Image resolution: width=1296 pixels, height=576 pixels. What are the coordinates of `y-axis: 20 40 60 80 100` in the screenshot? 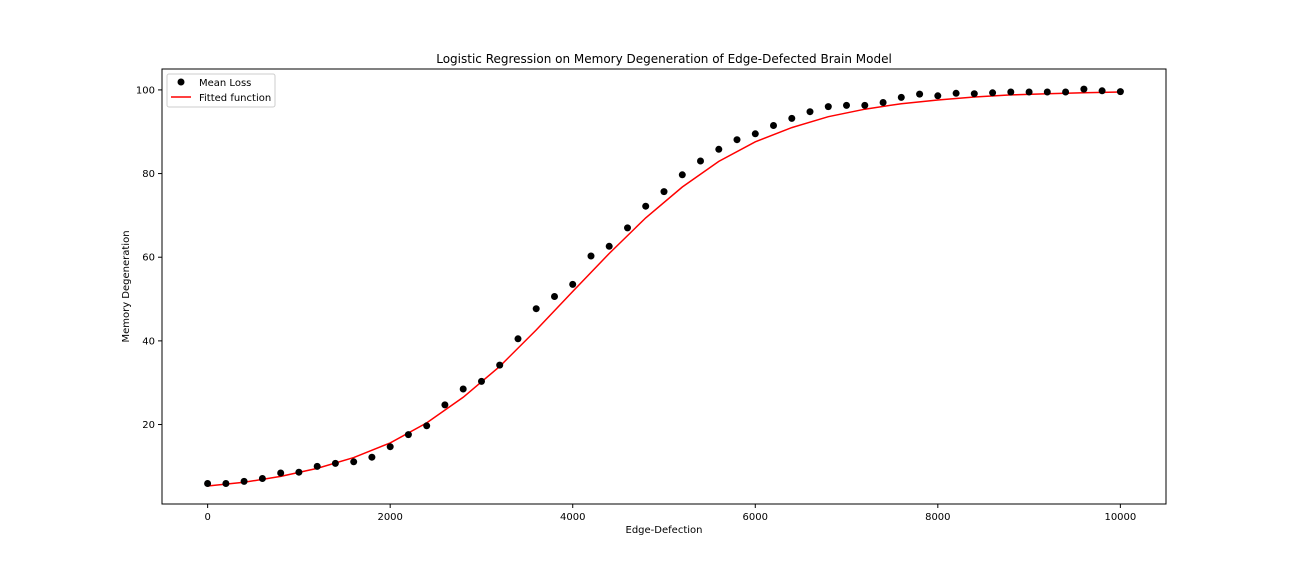 It's located at (149, 258).